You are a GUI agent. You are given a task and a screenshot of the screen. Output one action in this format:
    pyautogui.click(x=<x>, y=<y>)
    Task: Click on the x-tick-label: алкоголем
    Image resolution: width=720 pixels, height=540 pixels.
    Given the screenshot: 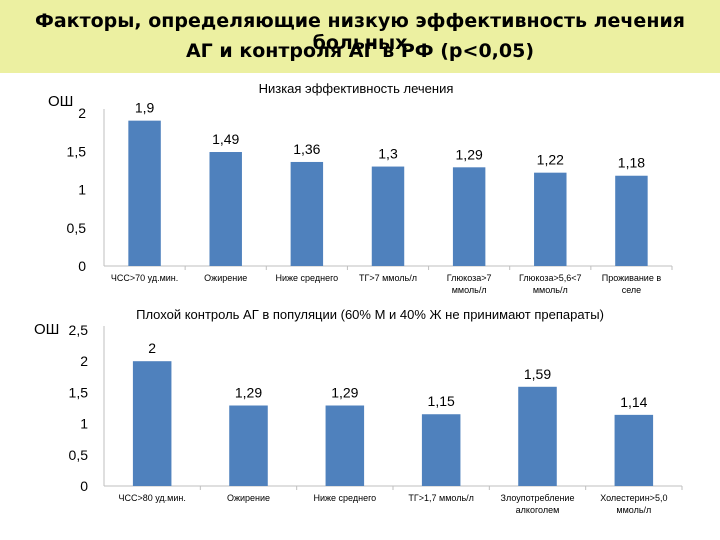 What is the action you would take?
    pyautogui.click(x=538, y=510)
    